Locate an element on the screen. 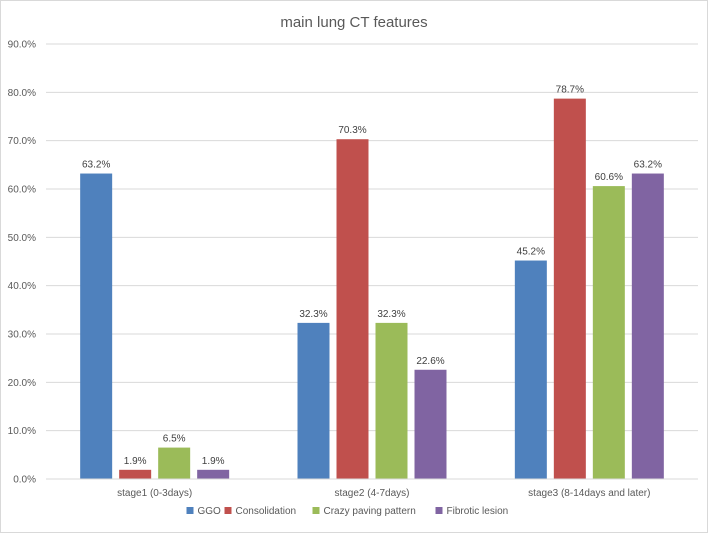 The height and width of the screenshot is (533, 708). legend-item: Consolidation is located at coordinates (260, 511).